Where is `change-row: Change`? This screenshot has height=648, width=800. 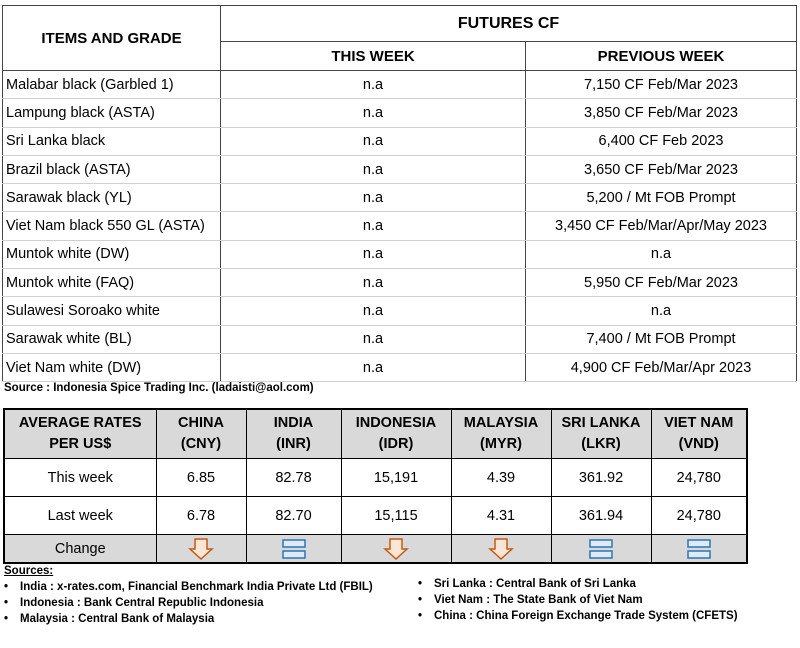
change-row: Change is located at coordinates (375, 549).